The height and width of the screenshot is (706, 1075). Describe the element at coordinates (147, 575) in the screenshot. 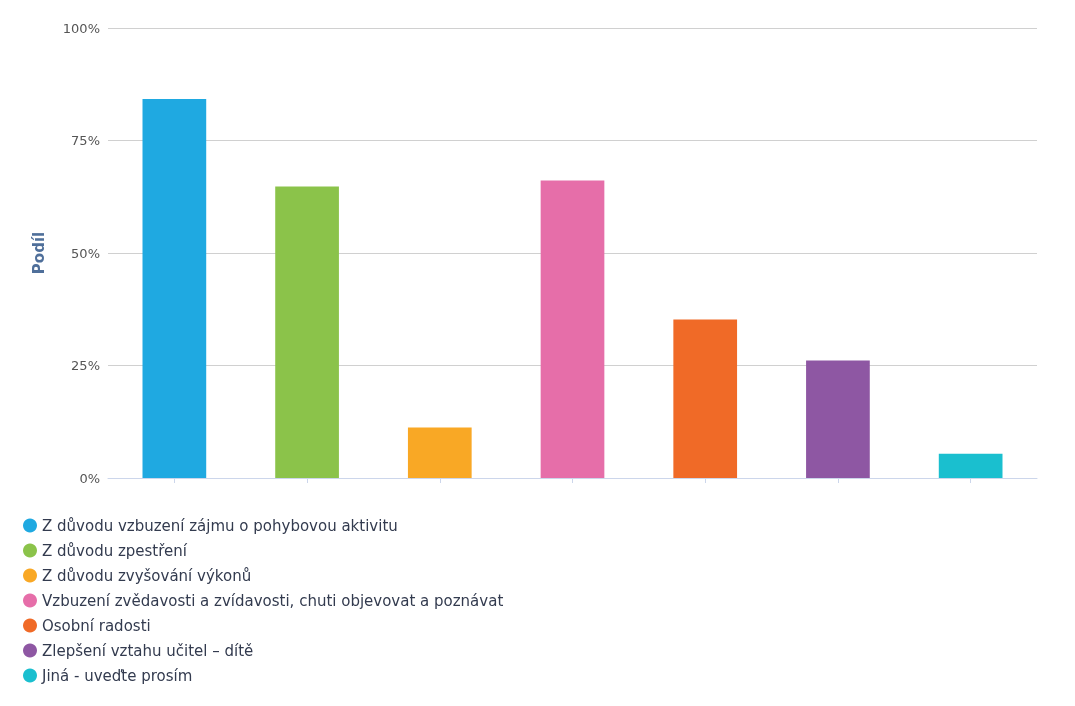

I see `legend-label: Z důvodu zvyšování výkonů` at that location.